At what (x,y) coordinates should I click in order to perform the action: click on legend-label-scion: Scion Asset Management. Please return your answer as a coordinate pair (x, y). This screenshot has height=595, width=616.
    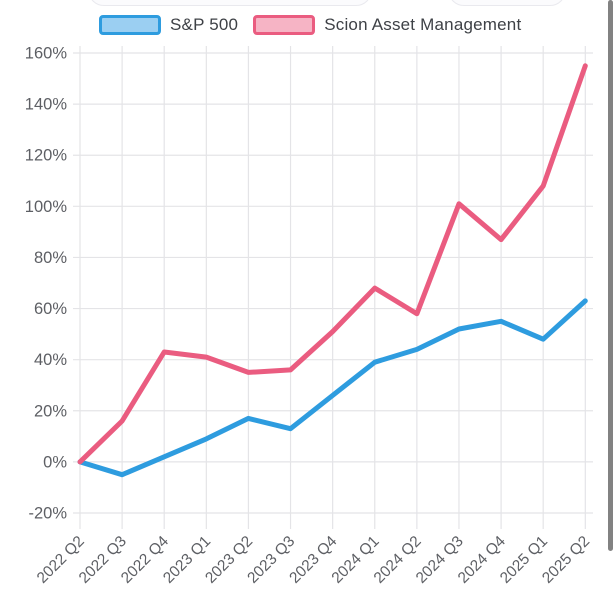
    Looking at the image, I should click on (423, 24).